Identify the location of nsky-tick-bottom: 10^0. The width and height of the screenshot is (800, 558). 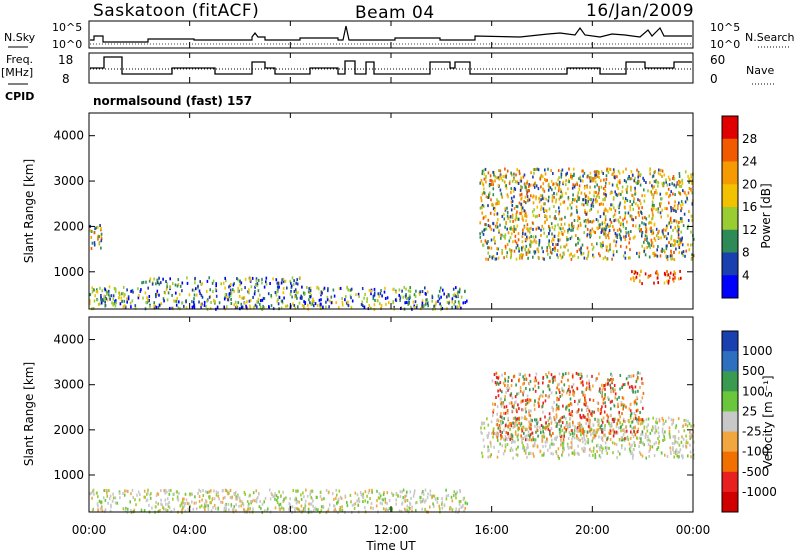
(67, 44).